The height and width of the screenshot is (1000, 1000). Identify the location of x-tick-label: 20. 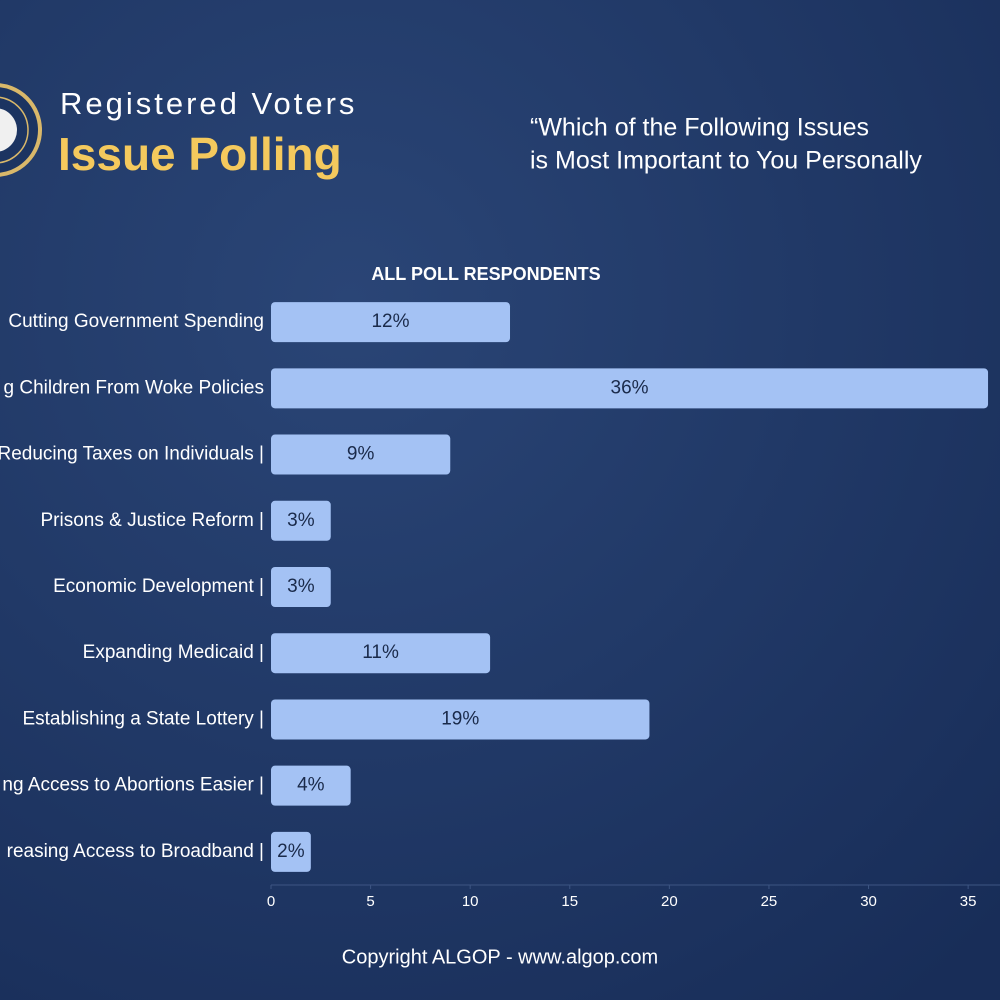
(669, 901).